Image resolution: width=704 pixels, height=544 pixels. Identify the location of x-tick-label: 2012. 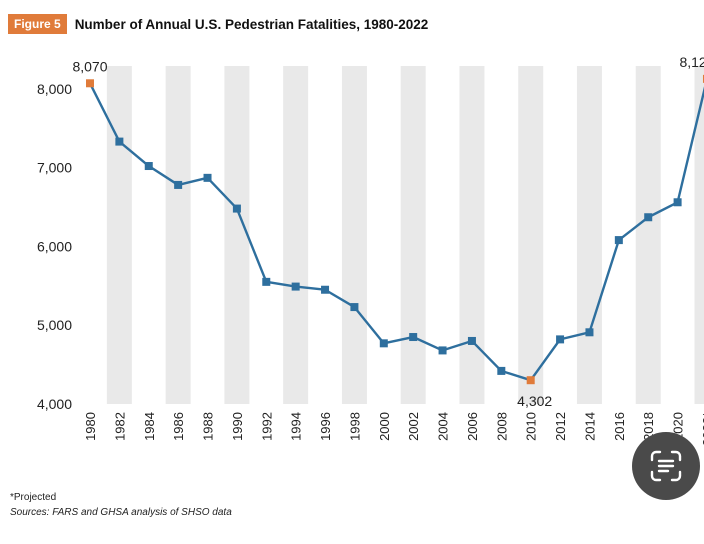
(560, 426).